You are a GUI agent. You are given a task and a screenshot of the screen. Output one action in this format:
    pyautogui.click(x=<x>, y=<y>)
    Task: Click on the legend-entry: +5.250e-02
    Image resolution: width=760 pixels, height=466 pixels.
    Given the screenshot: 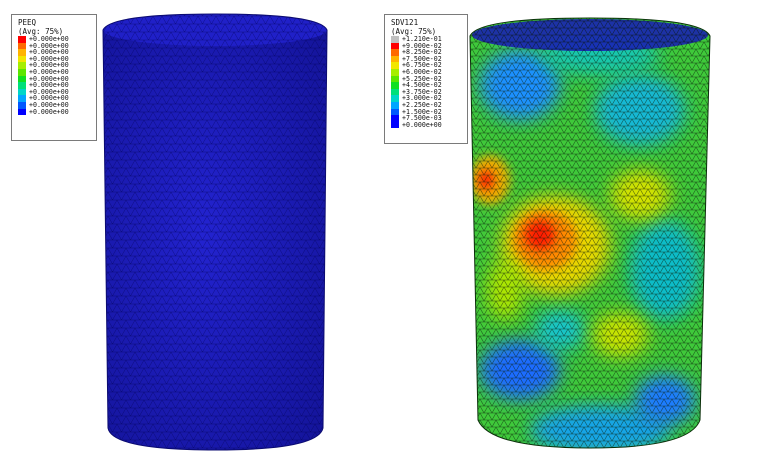 What is the action you would take?
    pyautogui.click(x=426, y=78)
    